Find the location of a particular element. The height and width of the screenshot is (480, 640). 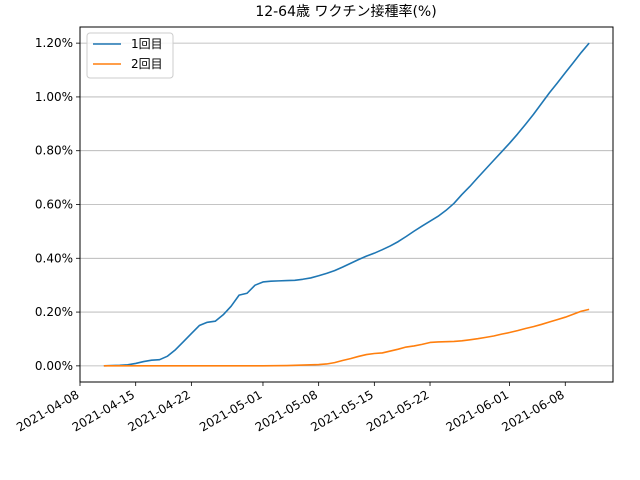

legend-label-1: 1回目 is located at coordinates (147, 44).